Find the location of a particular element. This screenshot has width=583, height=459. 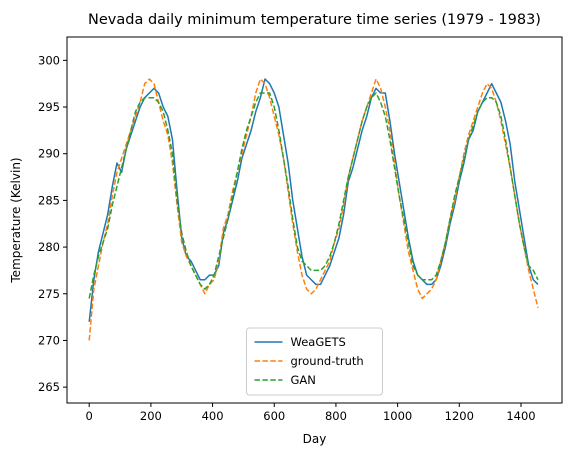

y-tick-label: 280 is located at coordinates (49, 247).